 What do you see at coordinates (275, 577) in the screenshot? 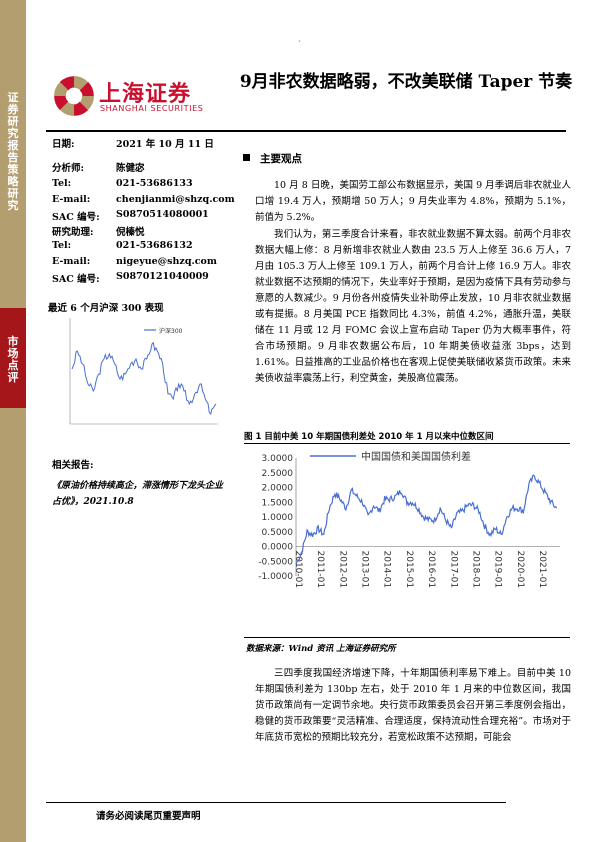
I see `spread-y-tick-label: -1.0000` at bounding box center [275, 577].